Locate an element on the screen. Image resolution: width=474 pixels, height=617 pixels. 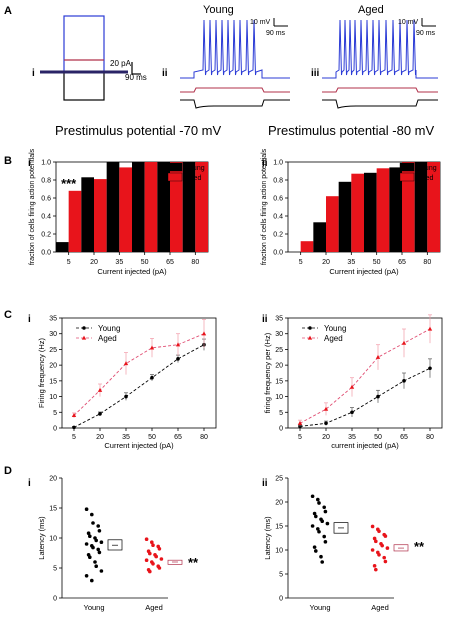
panel-letter-c: C is located at coordinates (8, 315).